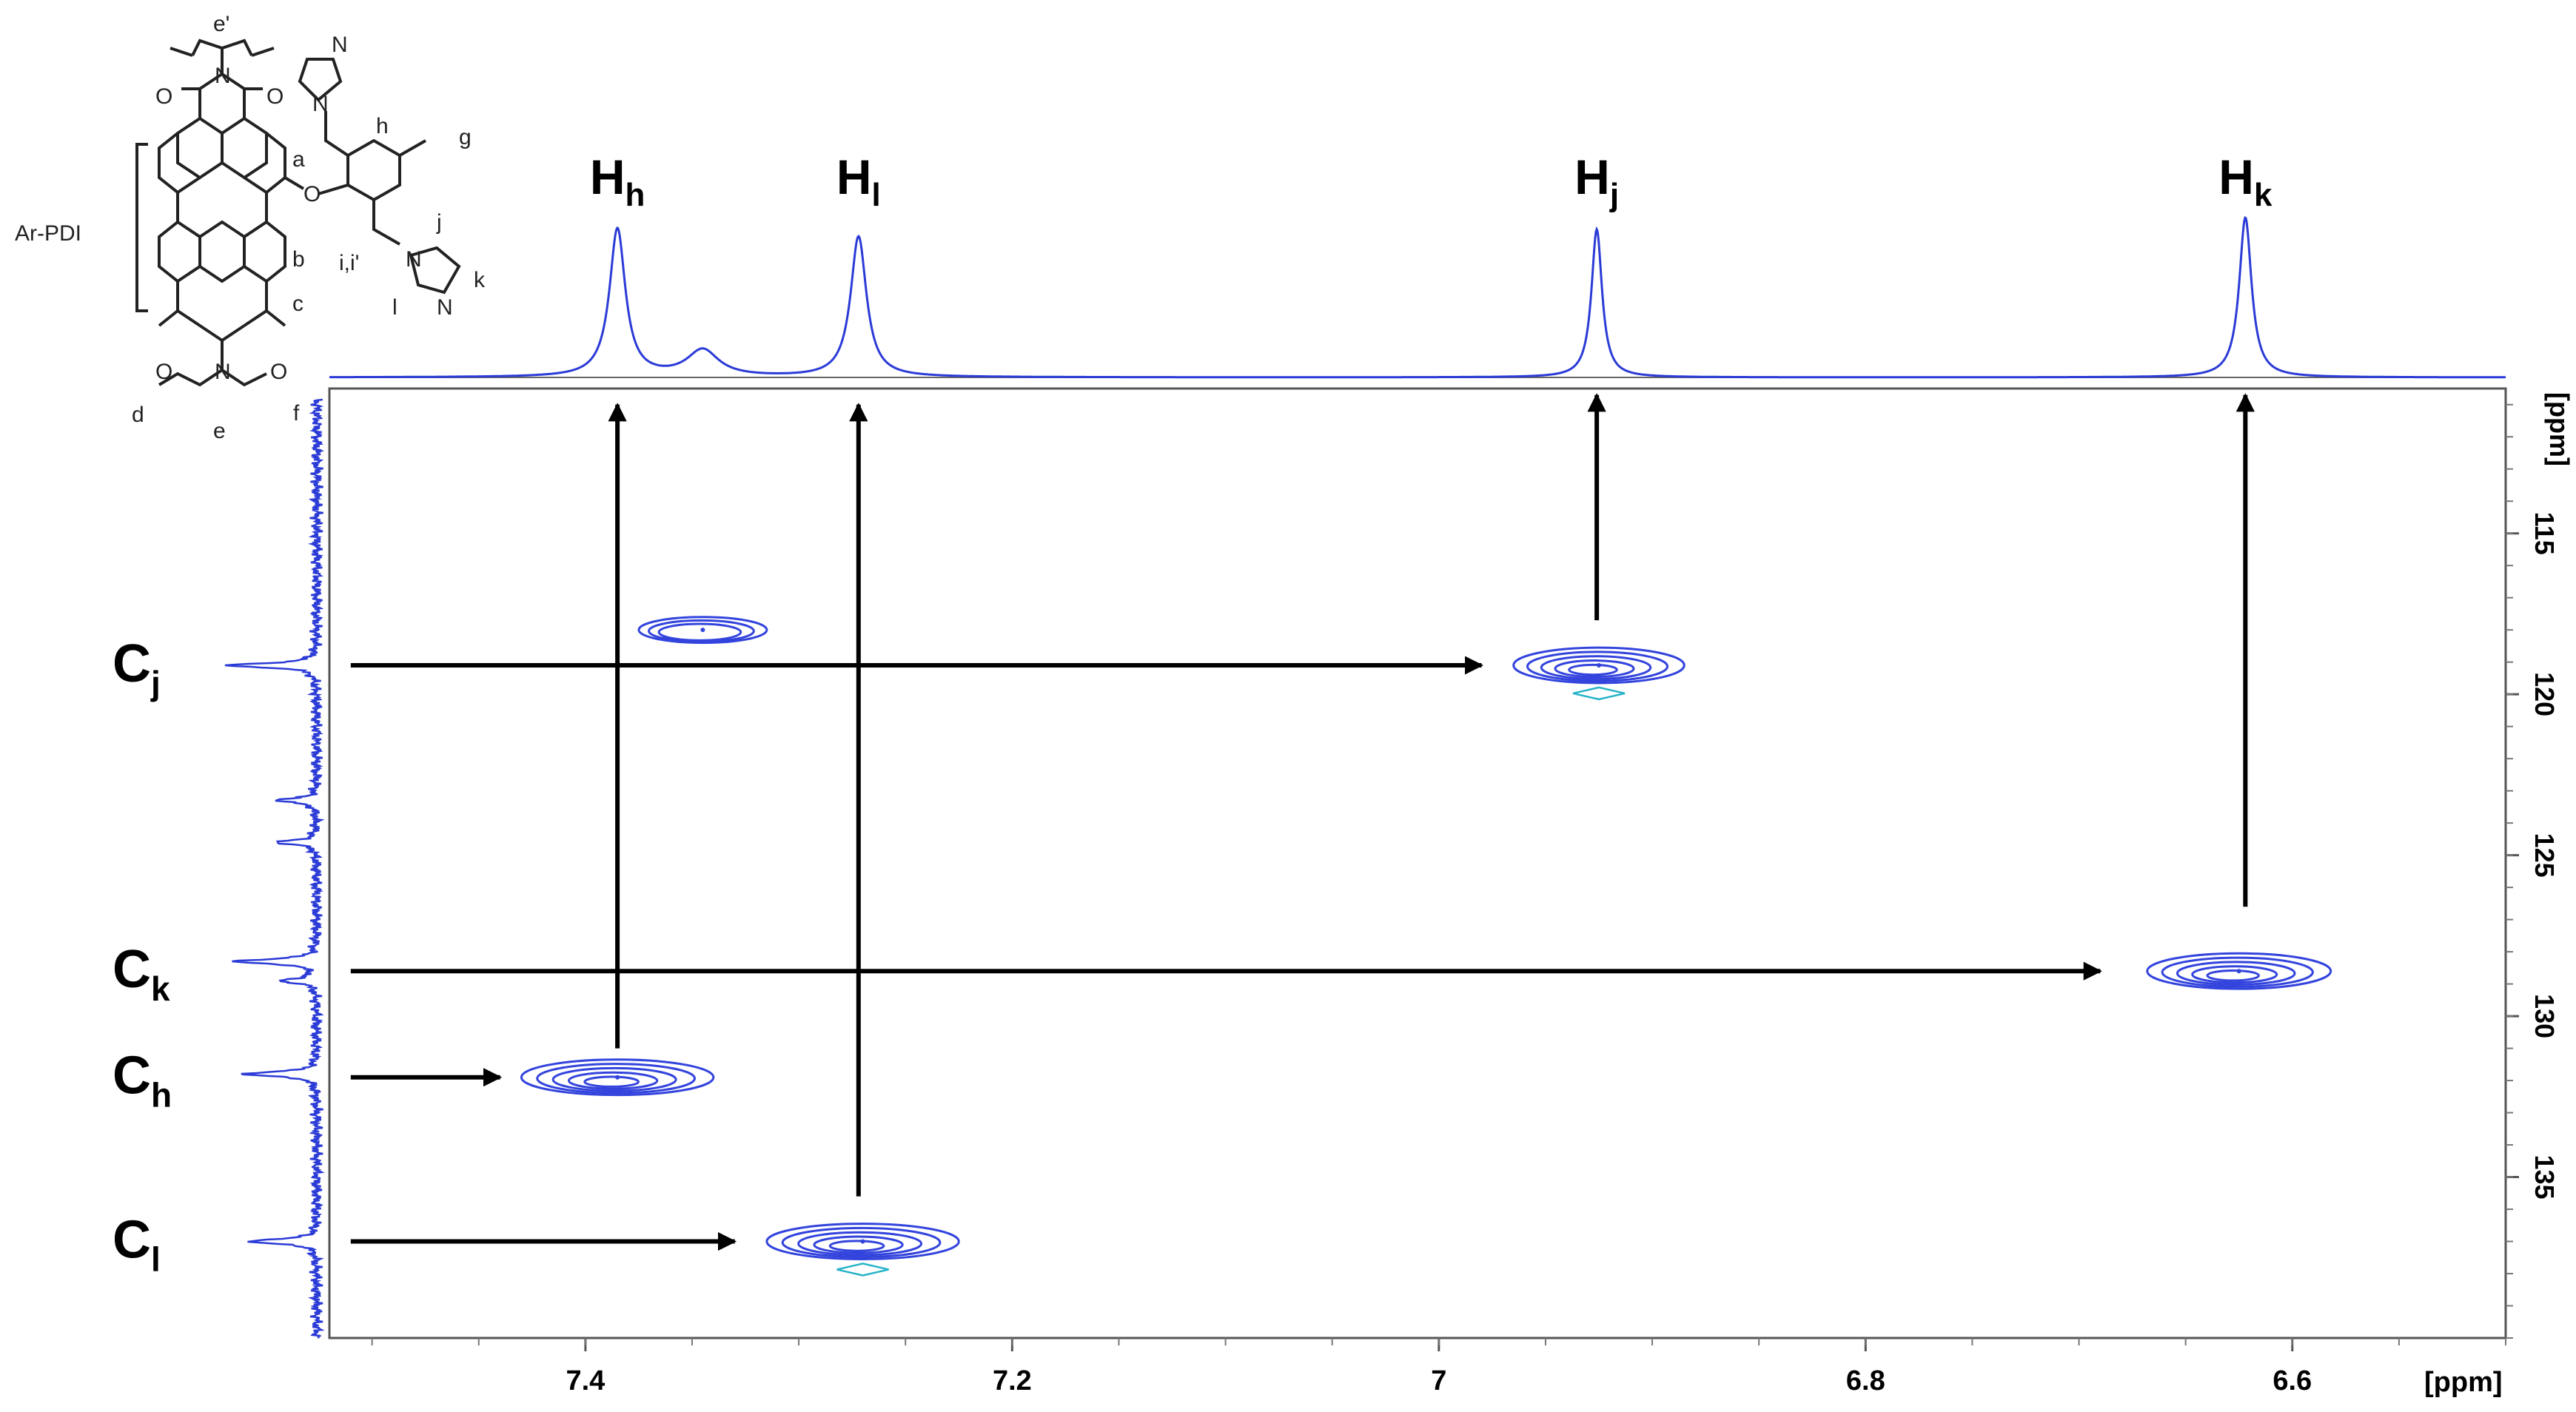  What do you see at coordinates (2544, 1177) in the screenshot?
I see `y-tick-label: 135` at bounding box center [2544, 1177].